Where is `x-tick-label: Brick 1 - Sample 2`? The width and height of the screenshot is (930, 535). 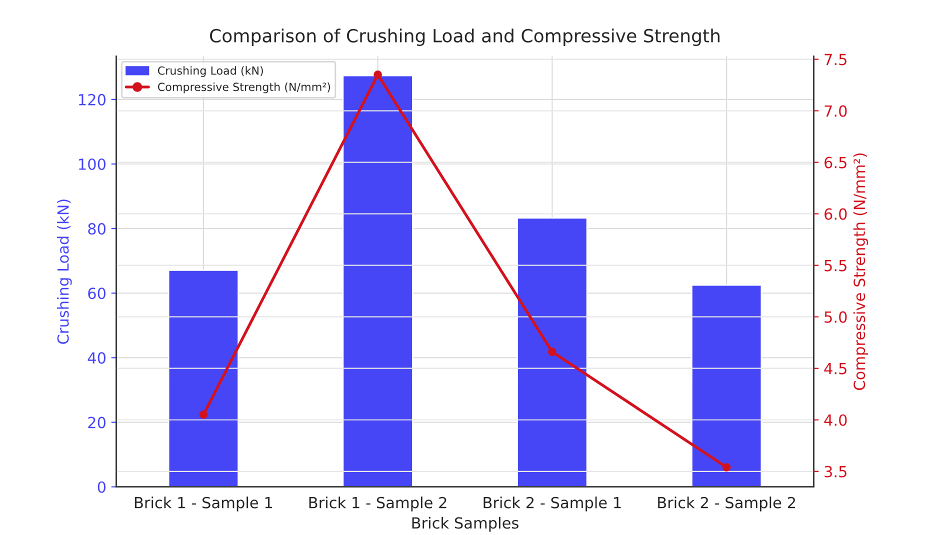
x-tick-label: Brick 1 - Sample 2 is located at coordinates (377, 504).